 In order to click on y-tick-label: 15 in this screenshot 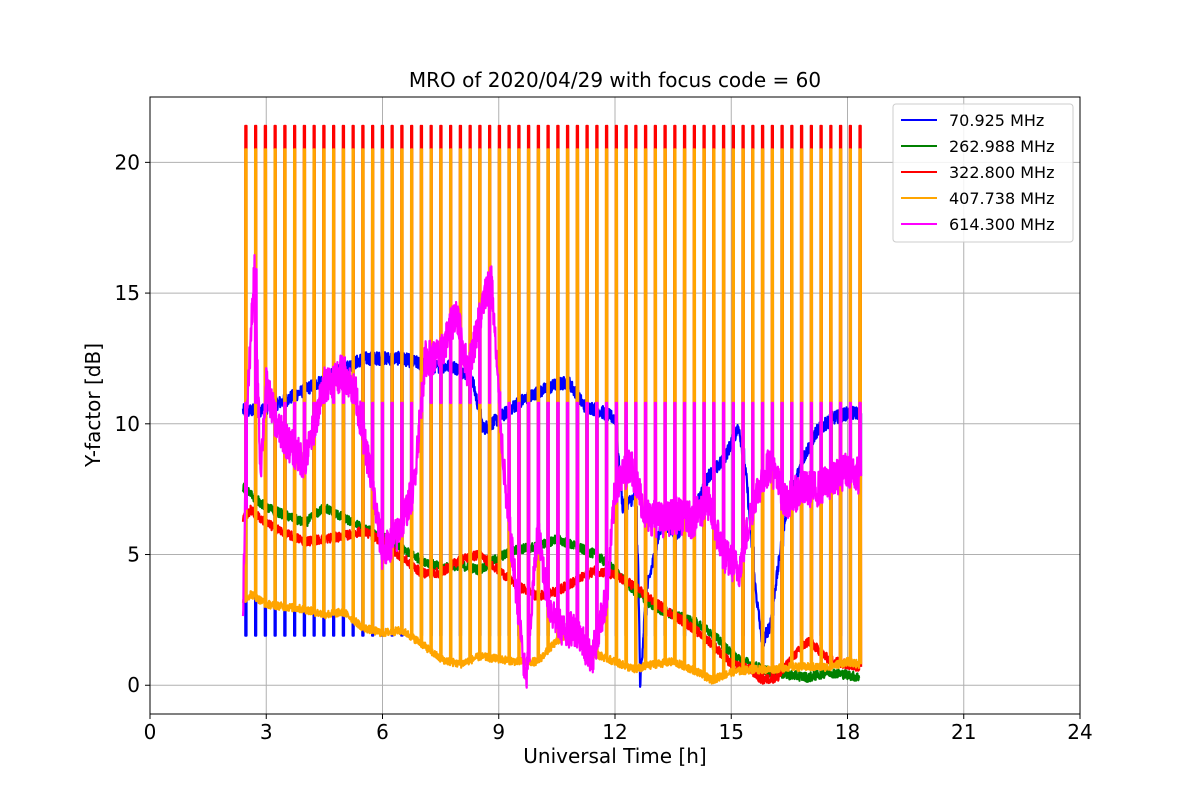, I will do `click(127, 293)`.